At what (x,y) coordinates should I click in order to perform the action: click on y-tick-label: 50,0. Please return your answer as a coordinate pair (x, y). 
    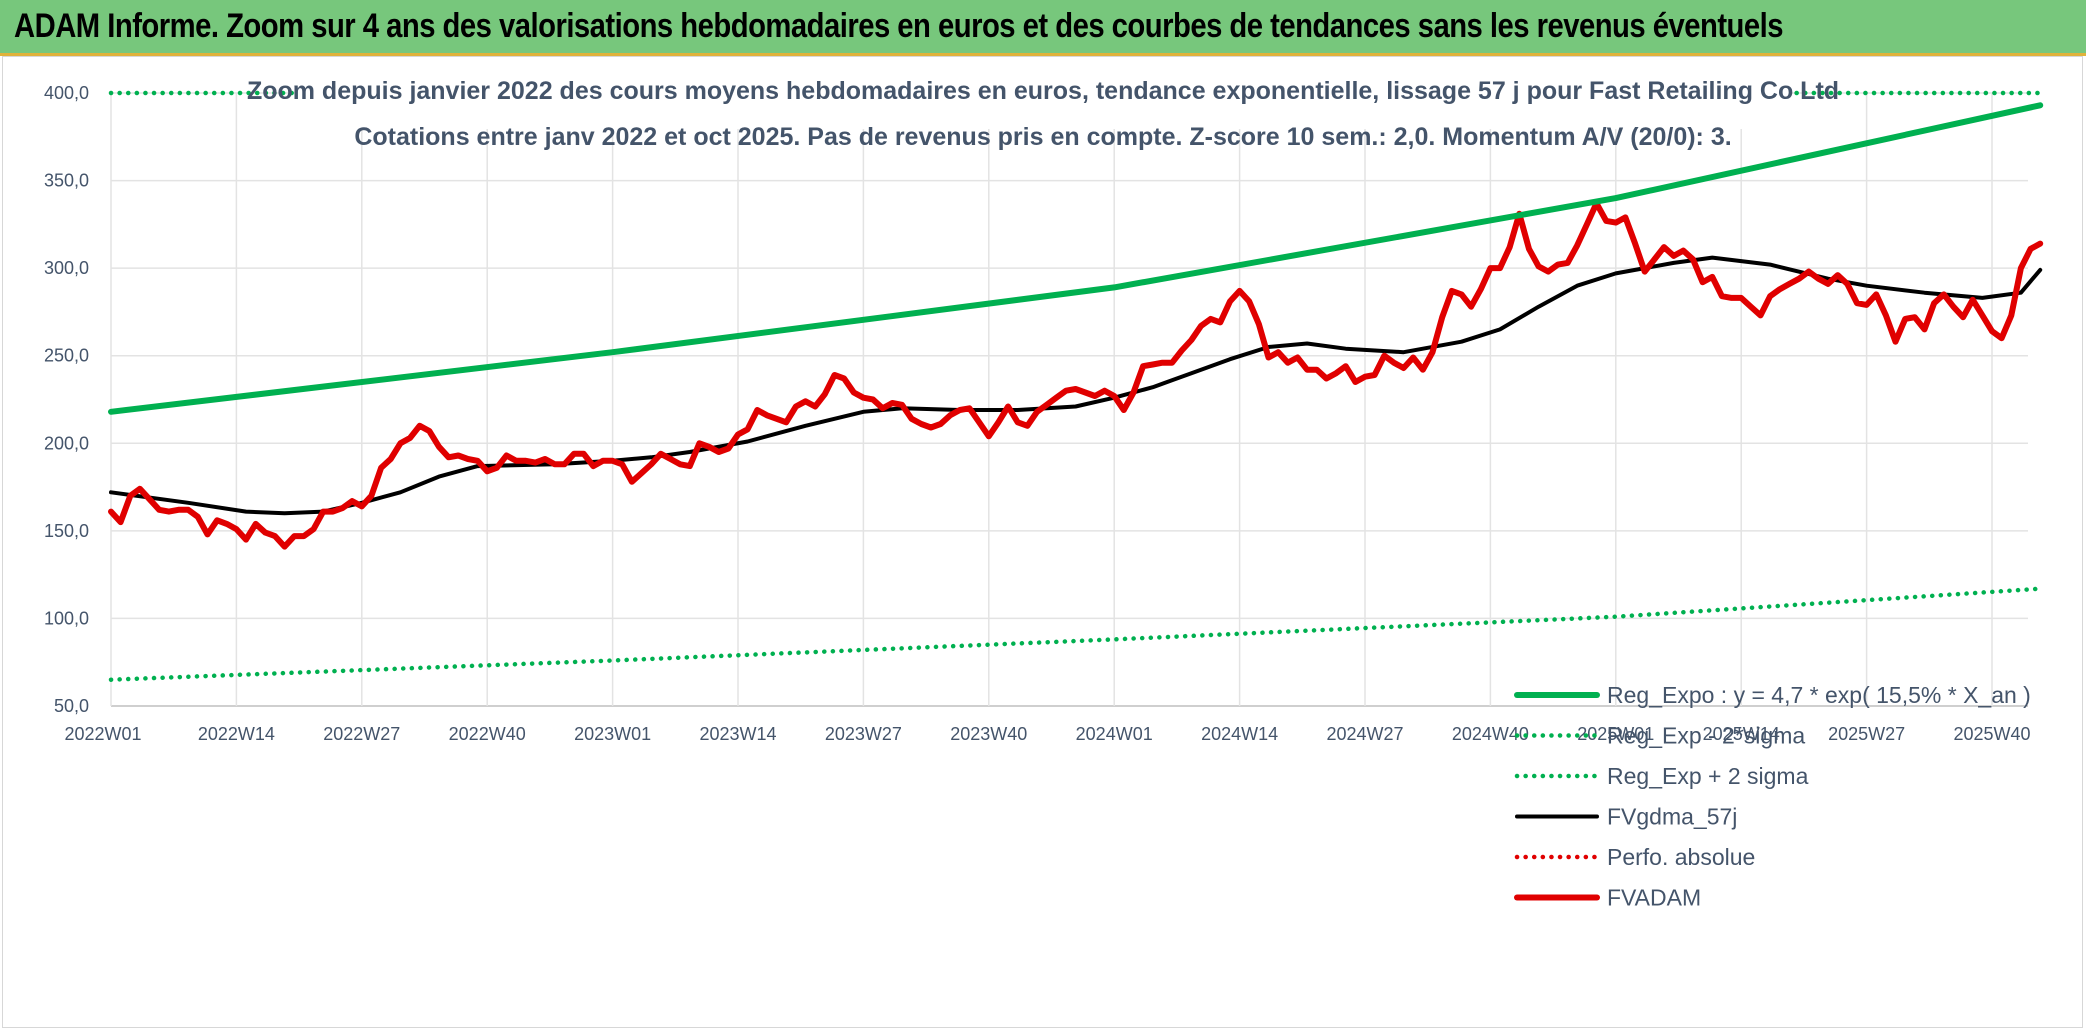
    Looking at the image, I should click on (71, 706).